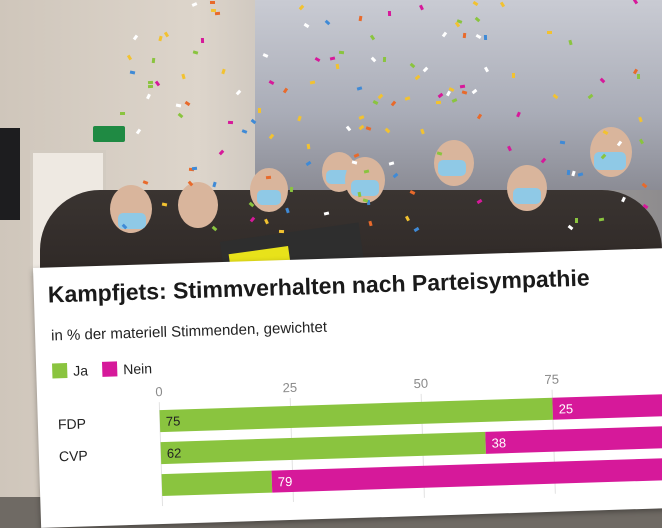 The width and height of the screenshot is (662, 528). What do you see at coordinates (551, 379) in the screenshot?
I see `x-tick-label: 75` at bounding box center [551, 379].